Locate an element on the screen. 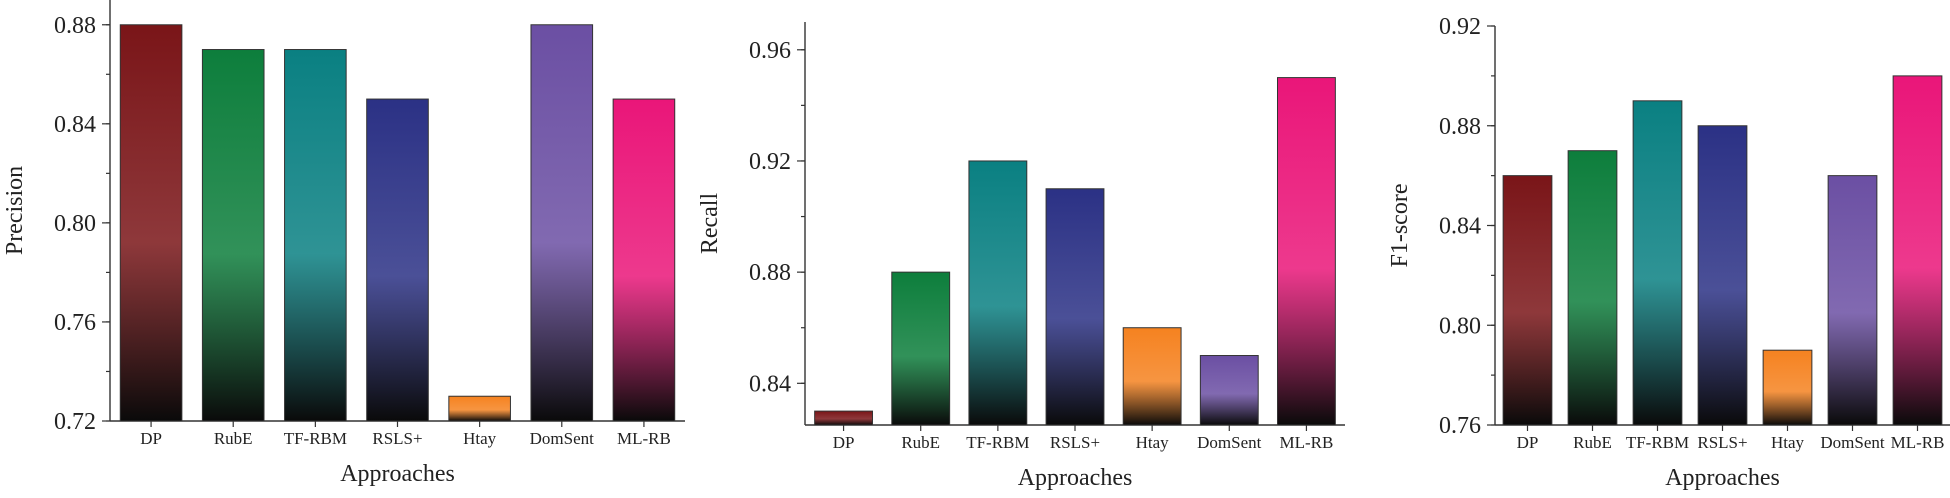 This screenshot has width=1950, height=498. y-tick-label: 0.72 is located at coordinates (75, 422).